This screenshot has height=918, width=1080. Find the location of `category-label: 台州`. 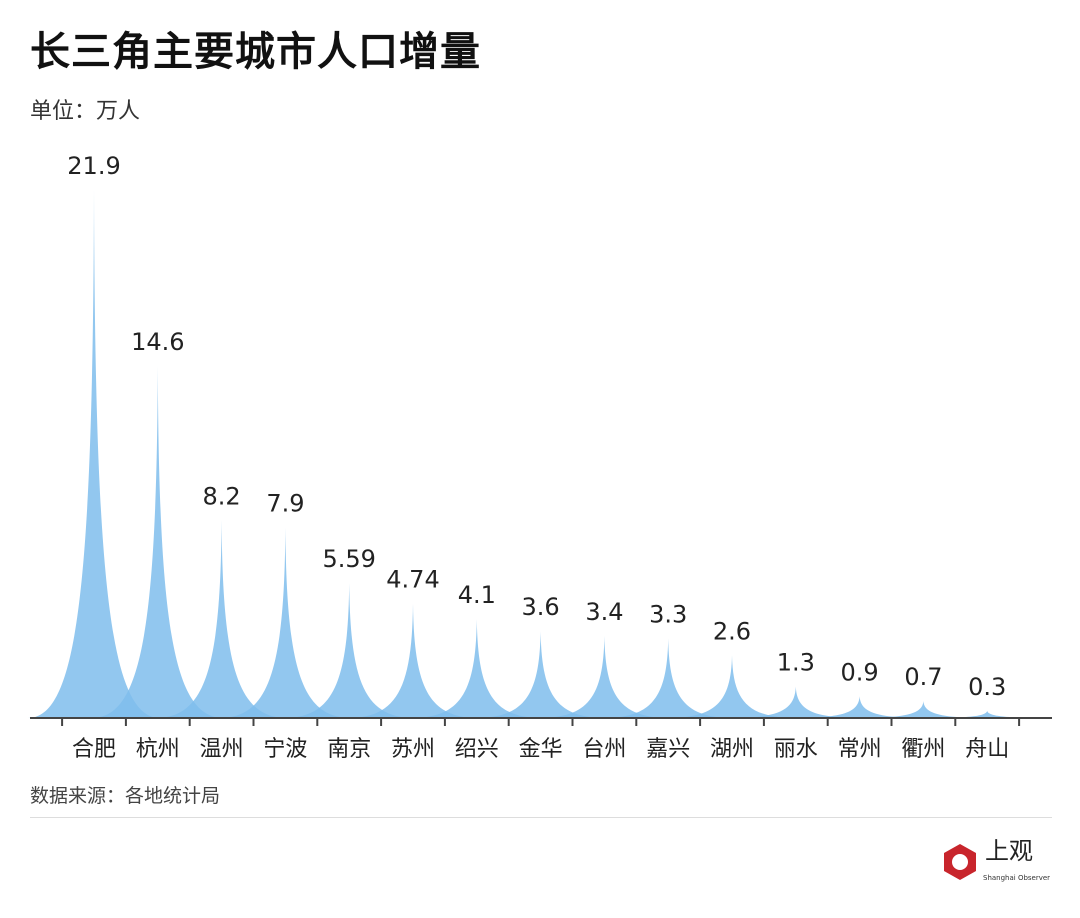

category-label: 台州 is located at coordinates (604, 749).